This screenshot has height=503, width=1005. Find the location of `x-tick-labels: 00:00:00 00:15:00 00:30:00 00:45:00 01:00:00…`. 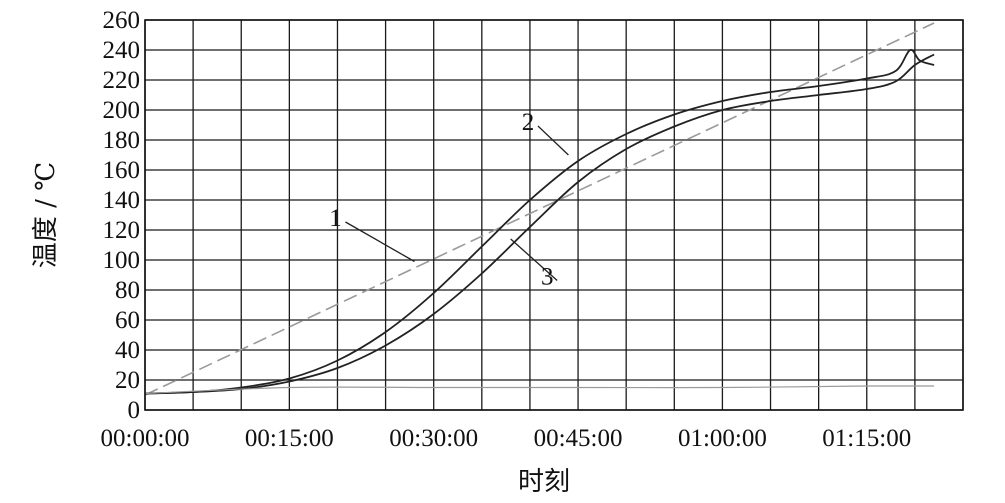

x-tick-labels: 00:00:00 00:15:00 00:30:00 00:45:00 01:00:00… is located at coordinates (506, 438).